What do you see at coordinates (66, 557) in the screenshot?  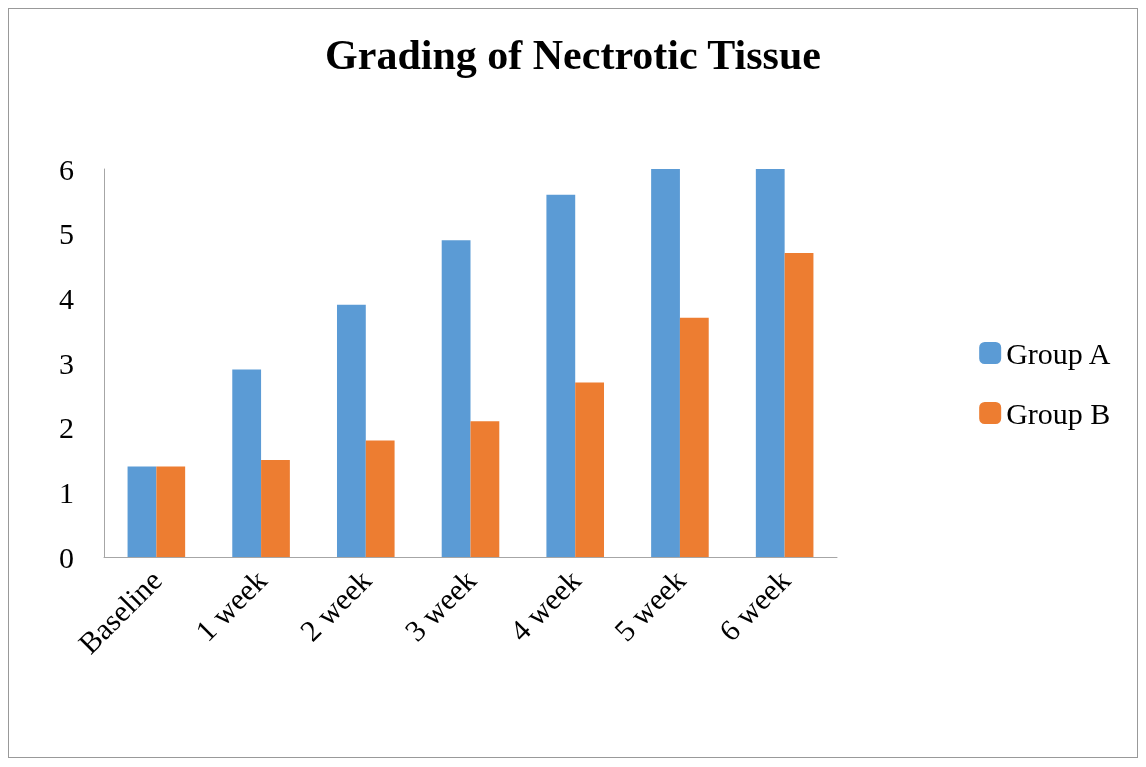 I see `y-tick-label: 0` at bounding box center [66, 557].